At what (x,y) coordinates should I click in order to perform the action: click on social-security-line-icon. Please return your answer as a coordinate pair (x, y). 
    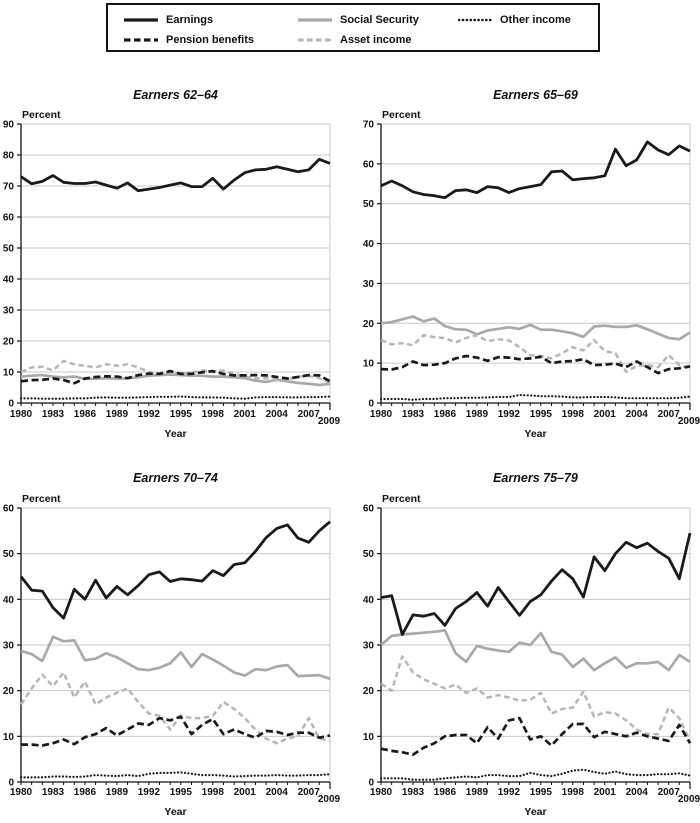
    Looking at the image, I should click on (315, 20).